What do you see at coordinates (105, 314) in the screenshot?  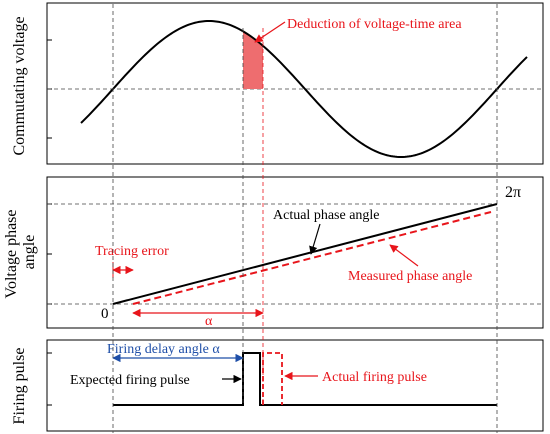 I see `zero-label: 0` at bounding box center [105, 314].